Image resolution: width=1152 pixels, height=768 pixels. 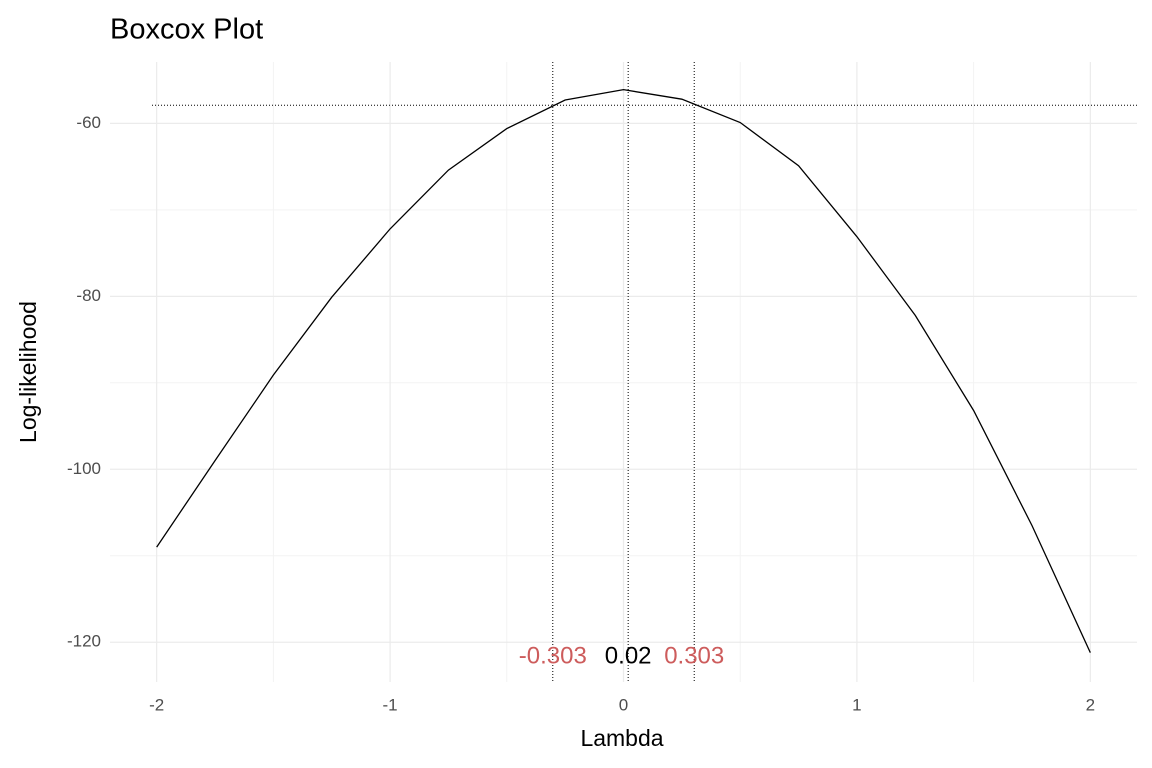 I want to click on x-tick-label: 2, so click(x=1090, y=704).